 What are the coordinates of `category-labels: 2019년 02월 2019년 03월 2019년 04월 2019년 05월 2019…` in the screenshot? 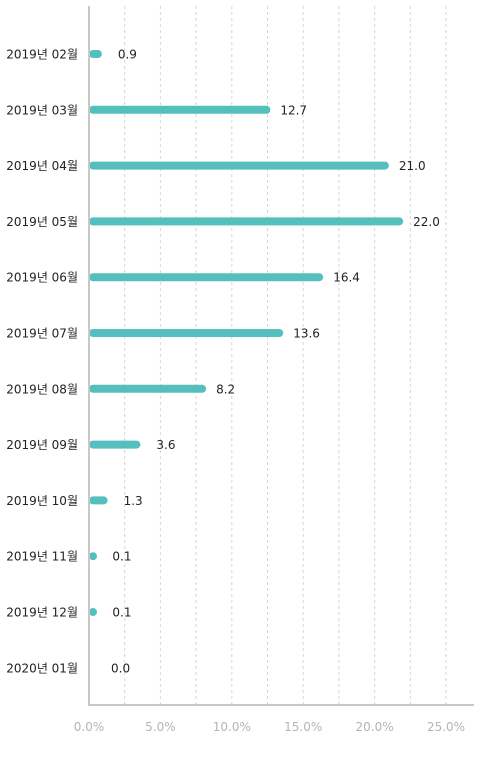 It's located at (42, 362).